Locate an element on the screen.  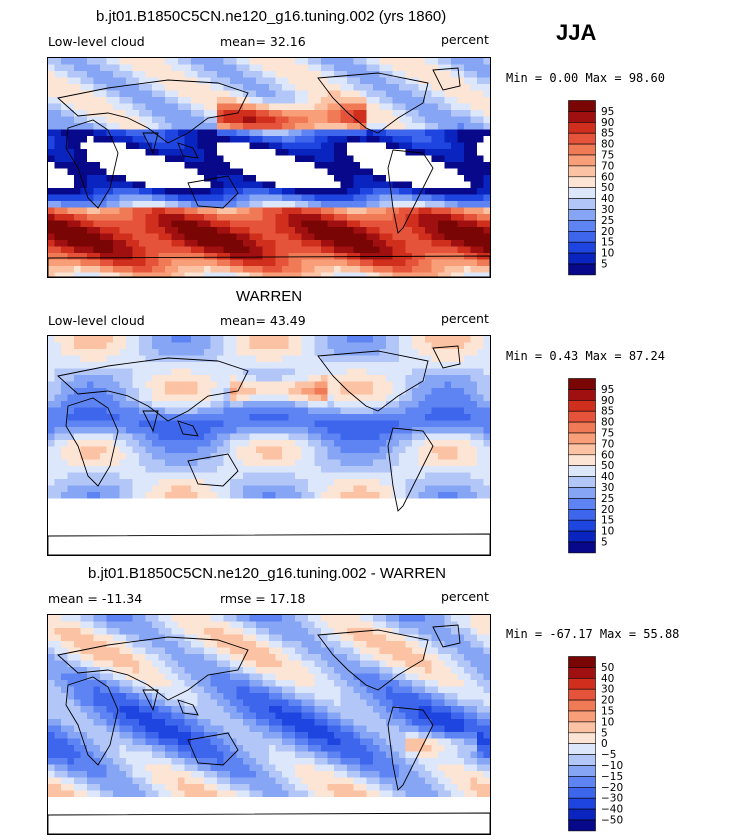
colorbar-tick-label: −30 is located at coordinates (612, 799).